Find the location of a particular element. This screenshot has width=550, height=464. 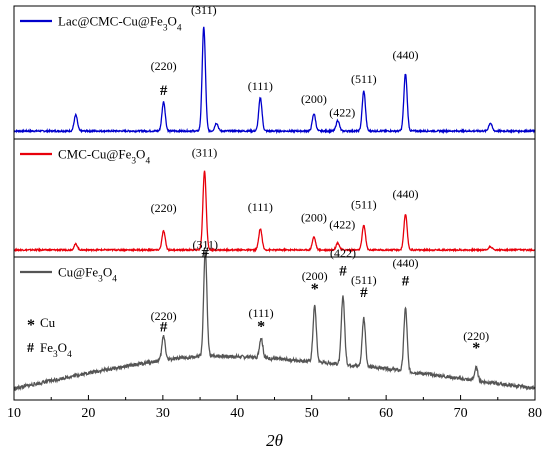

legend-label-1: Lac@CMC-Cu@Fe3O4 is located at coordinates (120, 24).